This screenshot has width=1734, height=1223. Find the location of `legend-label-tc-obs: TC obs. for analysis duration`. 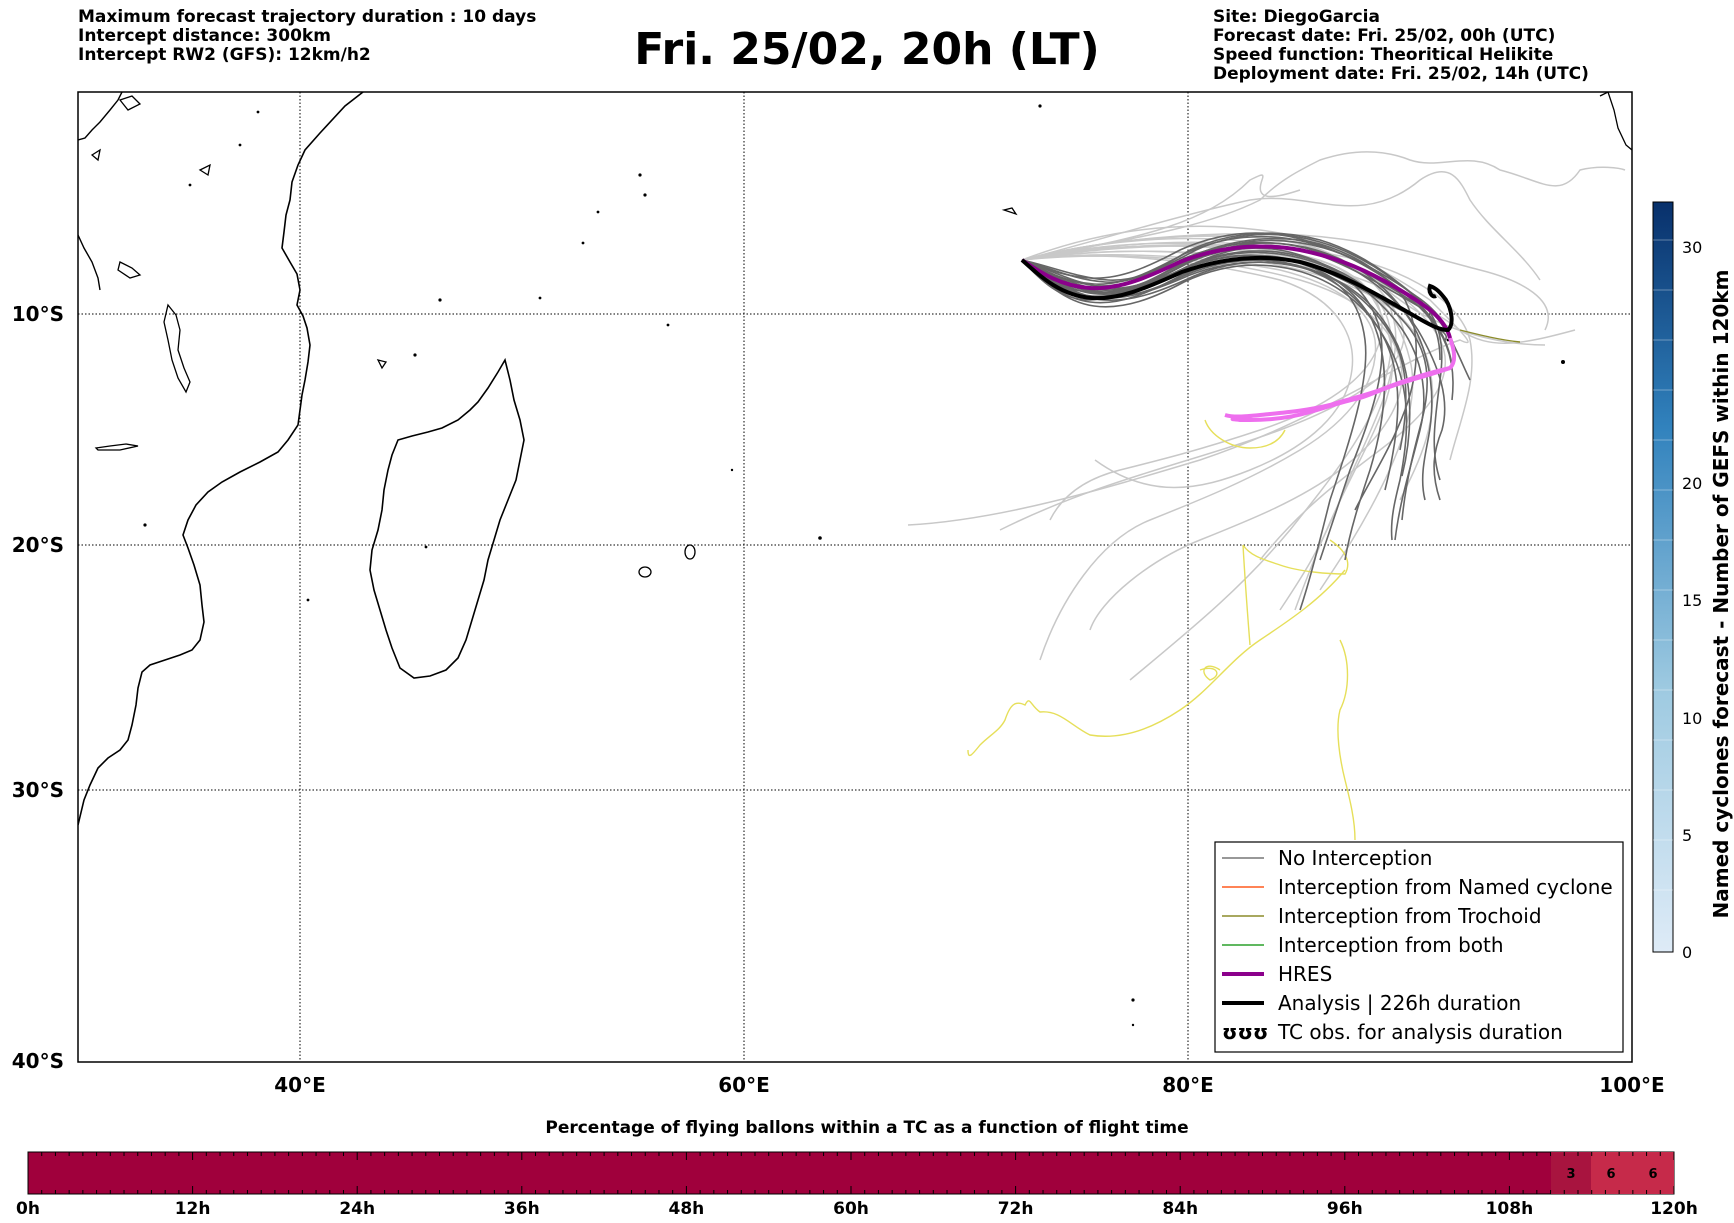

legend-label-tc-obs: TC obs. for analysis duration is located at coordinates (1420, 1032).